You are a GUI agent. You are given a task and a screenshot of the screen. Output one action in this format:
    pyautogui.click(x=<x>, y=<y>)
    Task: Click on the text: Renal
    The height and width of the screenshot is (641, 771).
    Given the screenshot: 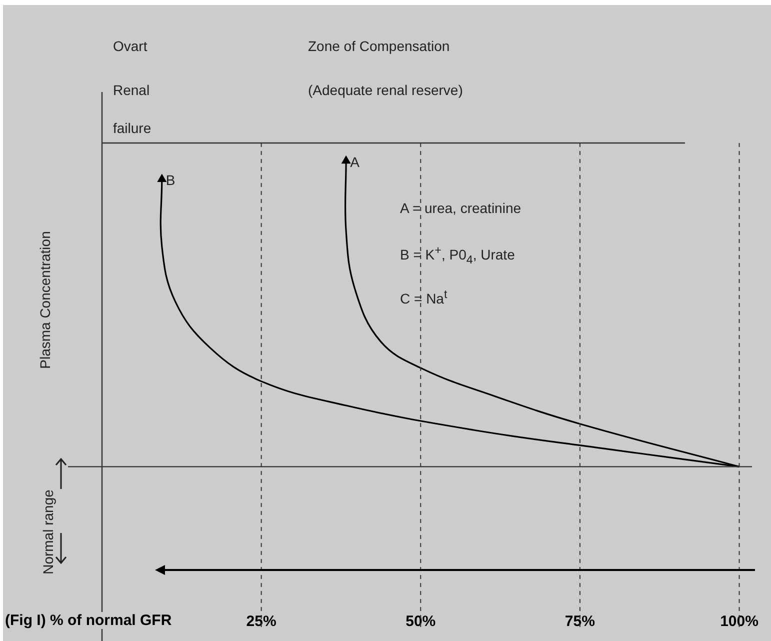 What is the action you would take?
    pyautogui.click(x=131, y=90)
    